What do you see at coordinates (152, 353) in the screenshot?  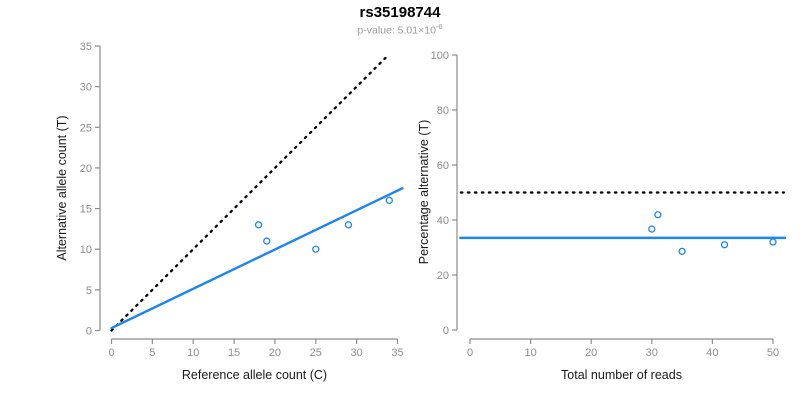 I see `x-tick-label: 5` at bounding box center [152, 353].